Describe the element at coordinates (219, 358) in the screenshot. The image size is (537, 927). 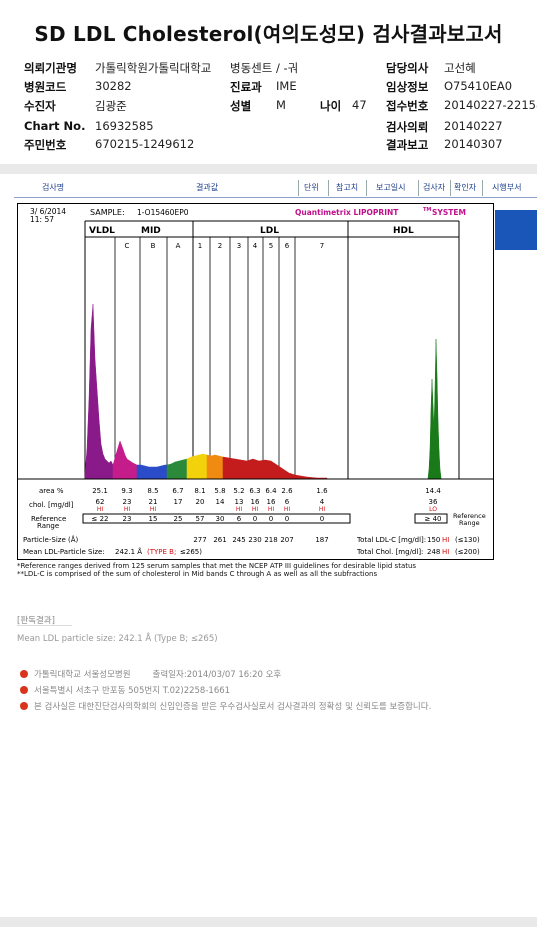
I see `sub-band-group: C B A 1 2 3 4 5 6 7` at that location.